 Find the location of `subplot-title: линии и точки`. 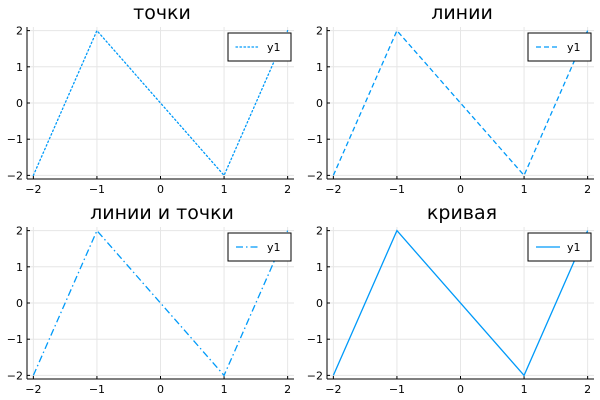

subplot-title: линии и точки is located at coordinates (162, 213).